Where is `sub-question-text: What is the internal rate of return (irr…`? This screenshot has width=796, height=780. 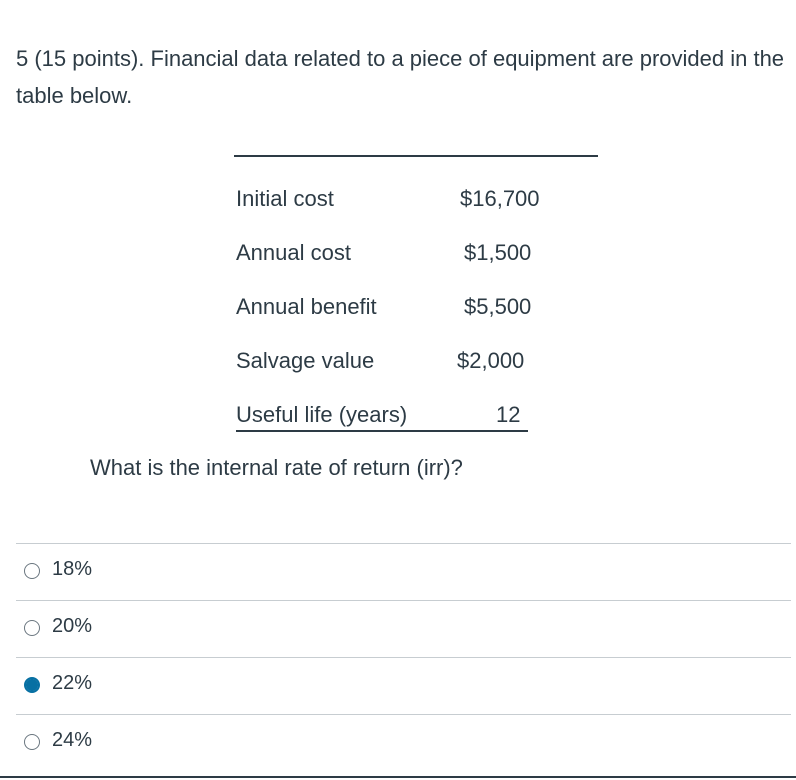
sub-question-text: What is the internal rate of return (irr… is located at coordinates (276, 467).